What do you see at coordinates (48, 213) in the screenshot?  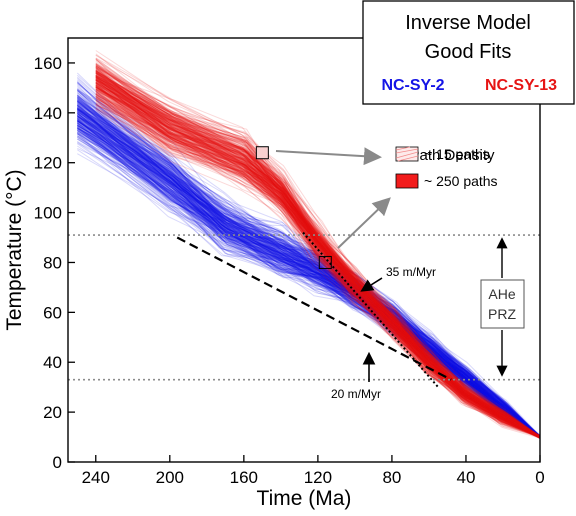 I see `y-tick-label: 100` at bounding box center [48, 213].